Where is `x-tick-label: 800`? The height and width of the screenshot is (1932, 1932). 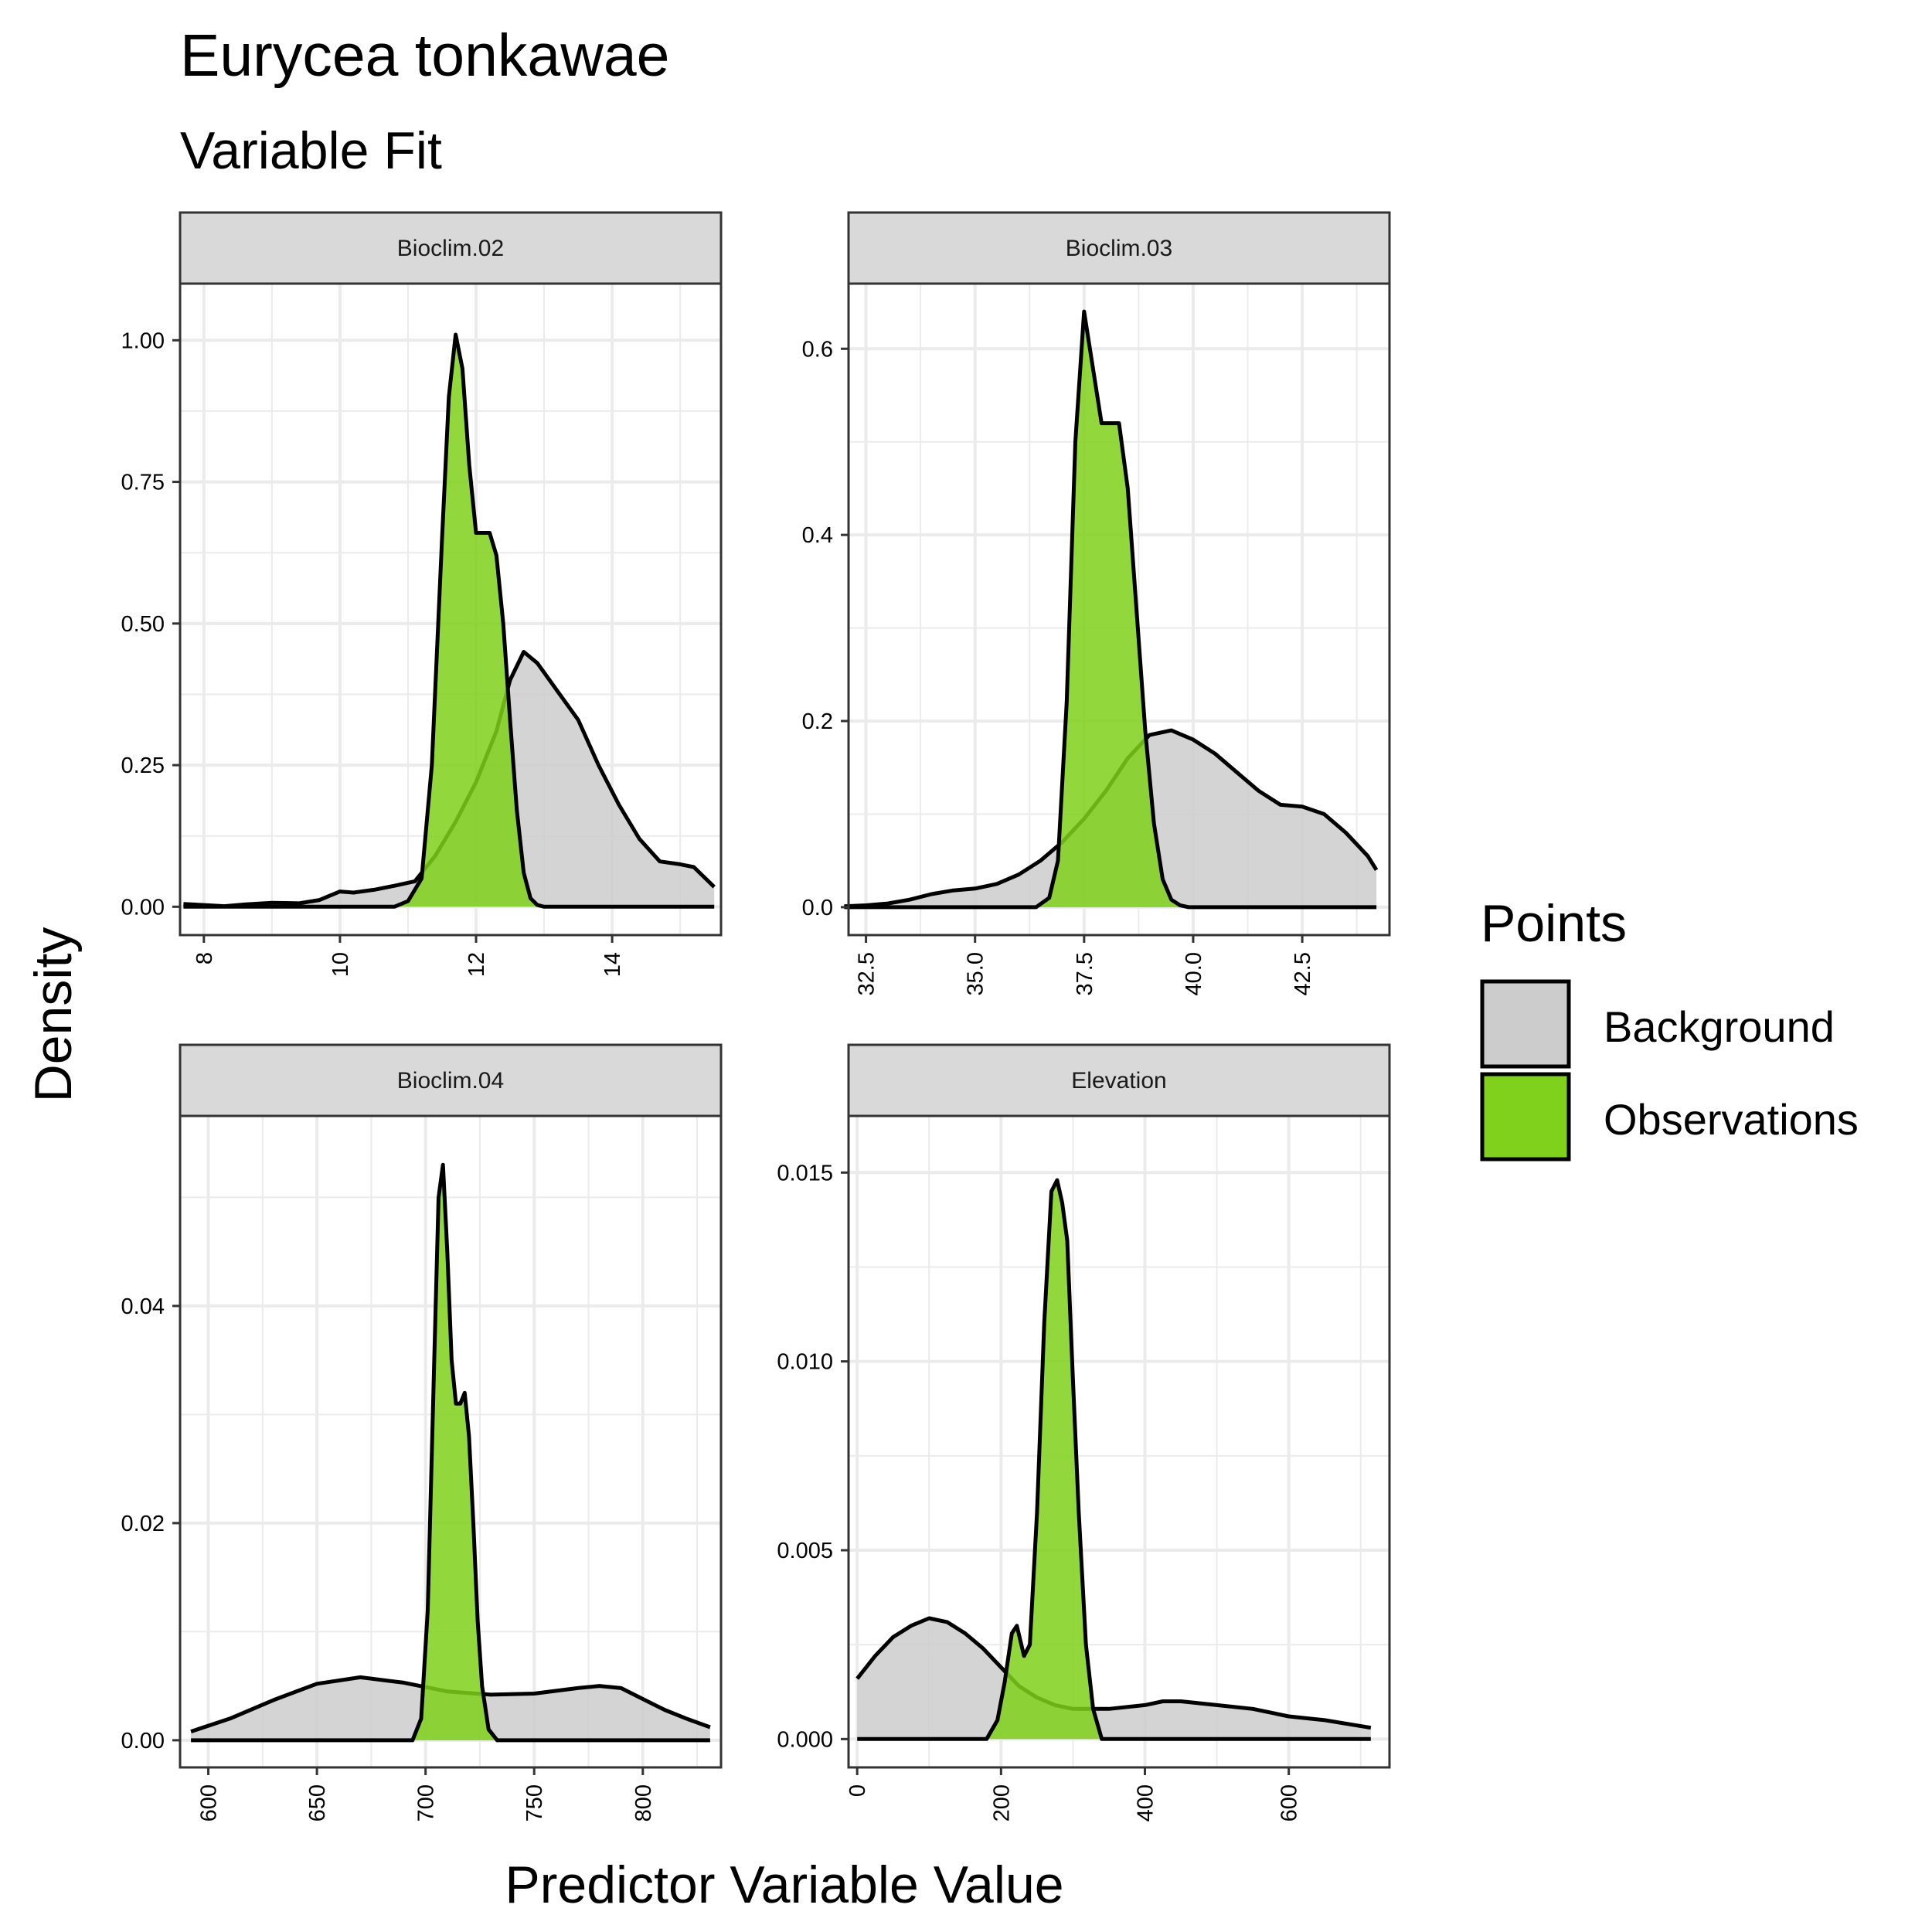
x-tick-label: 800 is located at coordinates (643, 1802).